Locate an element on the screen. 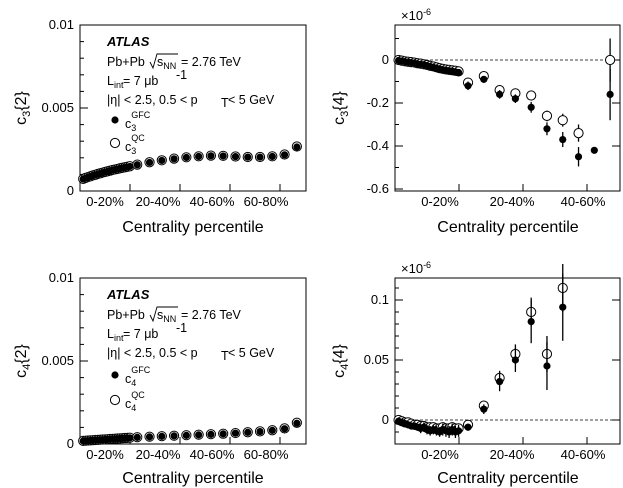 The height and width of the screenshot is (488, 623). y-axis-title: c3{2} is located at coordinates (23, 107).